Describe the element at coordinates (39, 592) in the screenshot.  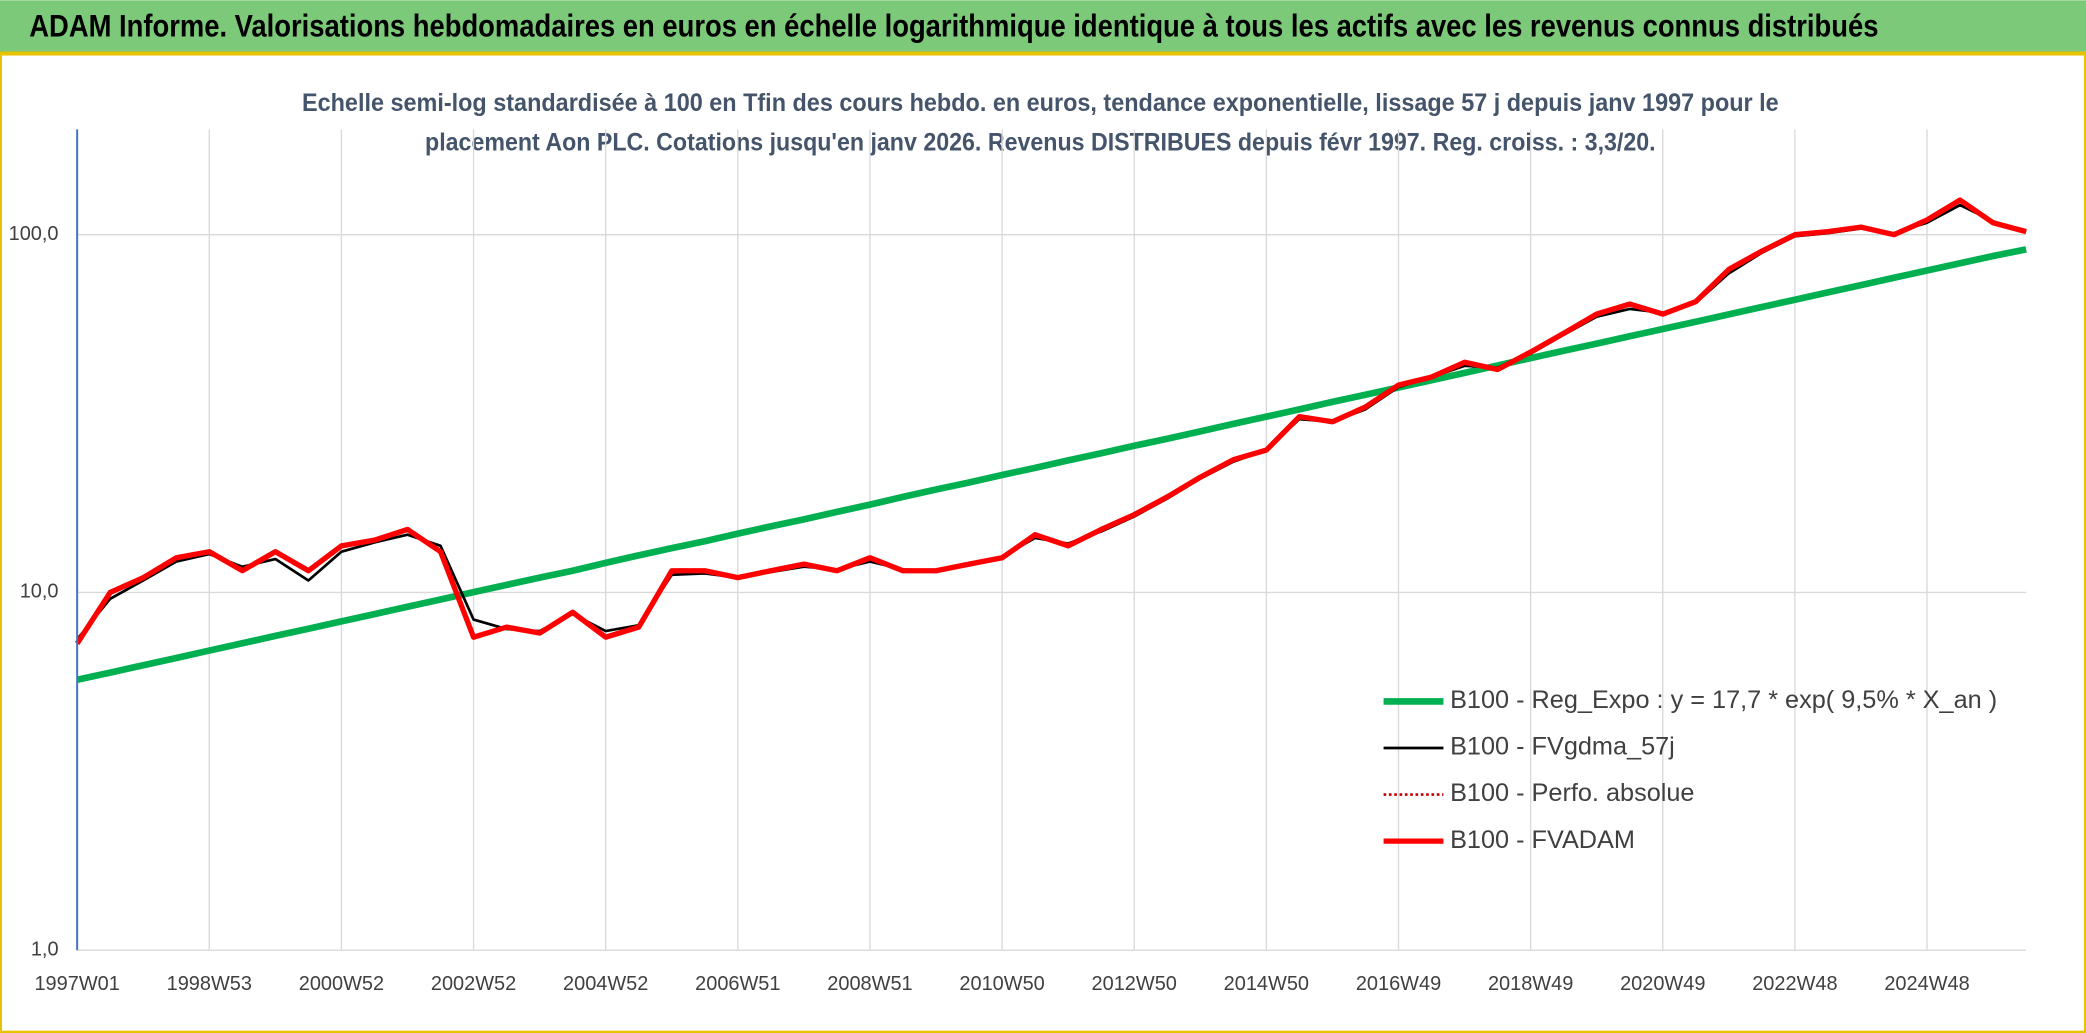
I see `y-tick-label: 10,0` at that location.